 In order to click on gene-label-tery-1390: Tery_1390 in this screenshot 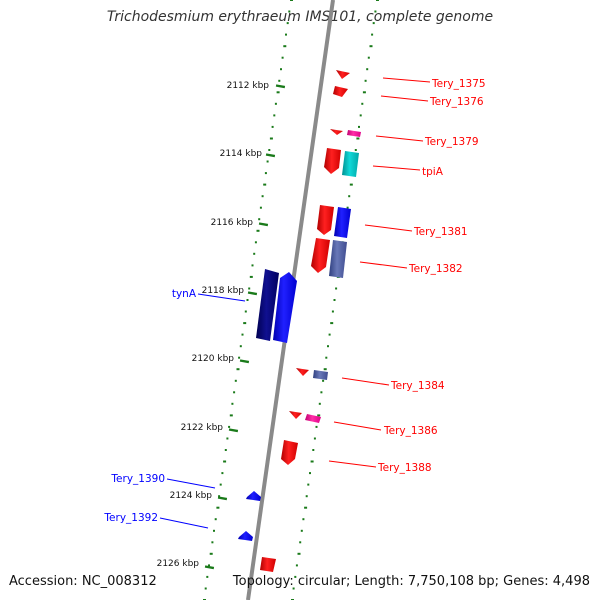, I will do `click(137, 479)`.